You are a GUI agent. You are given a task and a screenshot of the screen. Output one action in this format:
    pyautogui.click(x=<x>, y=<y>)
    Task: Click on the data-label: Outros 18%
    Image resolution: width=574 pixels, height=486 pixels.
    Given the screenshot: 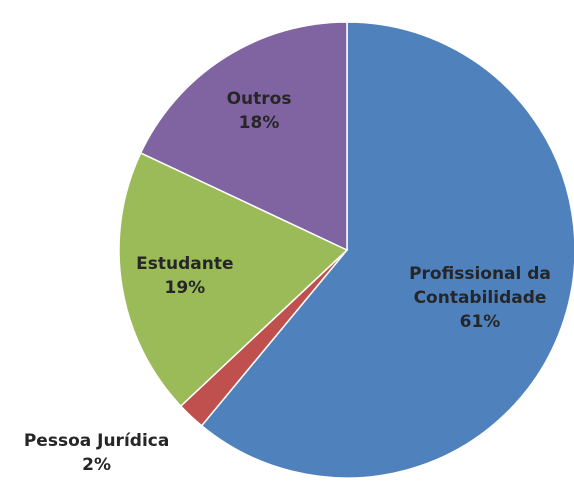 What is the action you would take?
    pyautogui.click(x=259, y=111)
    